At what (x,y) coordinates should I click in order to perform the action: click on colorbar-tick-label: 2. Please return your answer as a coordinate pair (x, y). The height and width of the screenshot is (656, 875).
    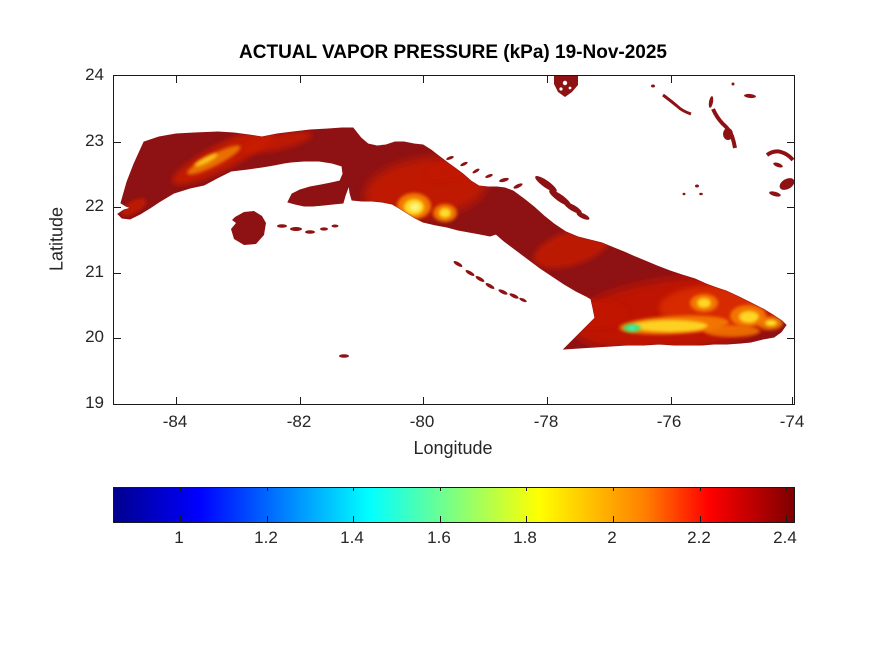
    Looking at the image, I should click on (612, 537).